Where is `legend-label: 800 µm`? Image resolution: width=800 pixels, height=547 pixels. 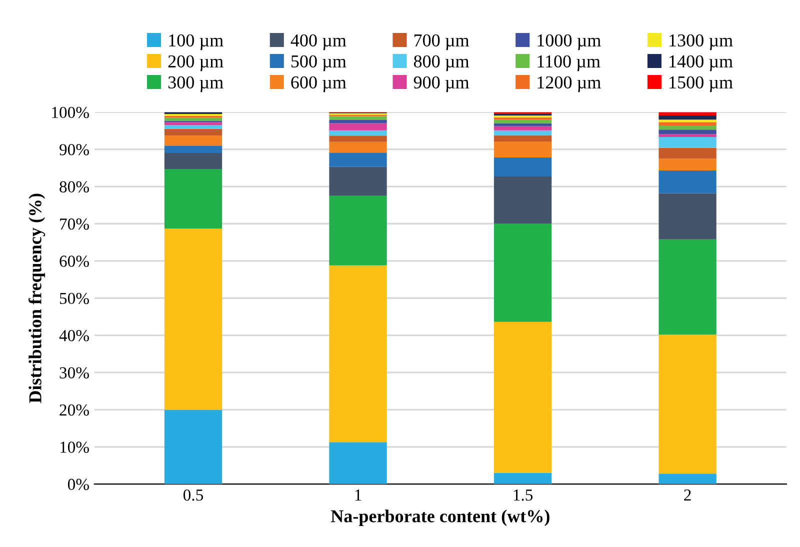
legend-label: 800 µm is located at coordinates (442, 63).